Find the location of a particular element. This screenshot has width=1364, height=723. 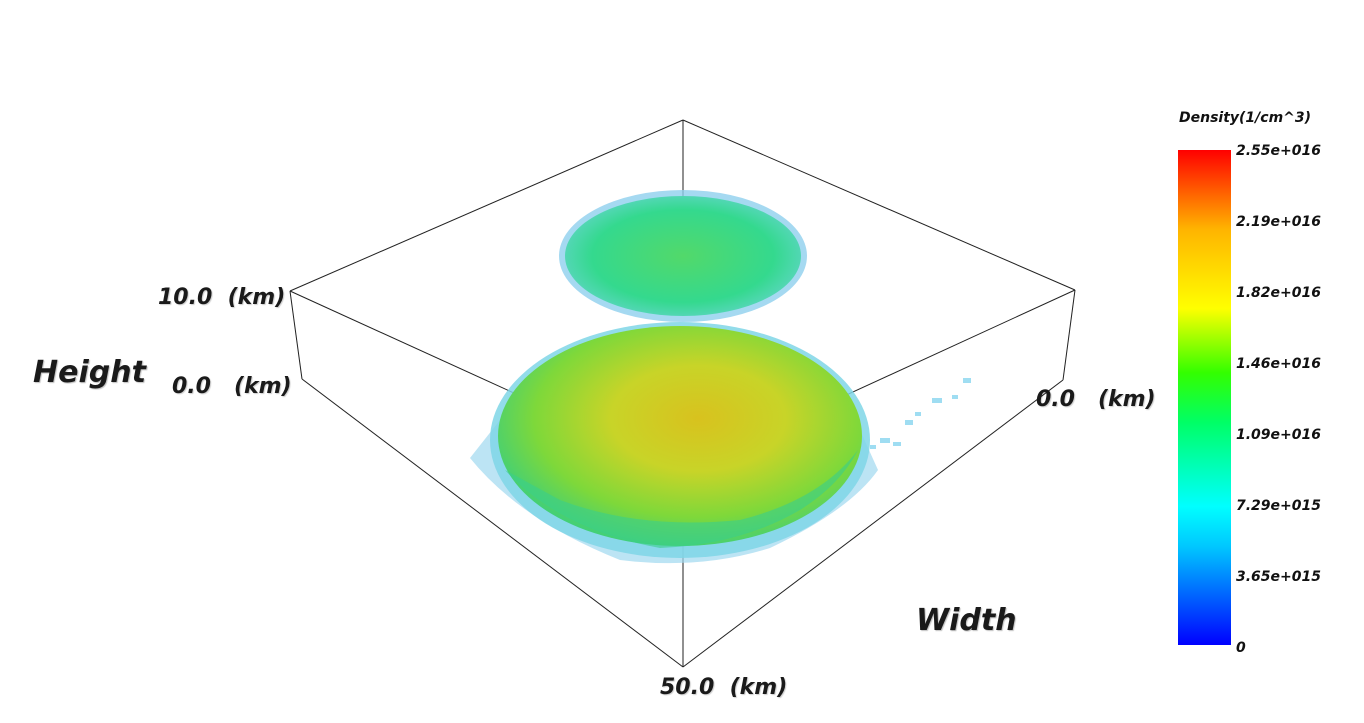

width-tick-start: 0.0 (km) is located at coordinates (1096, 399).